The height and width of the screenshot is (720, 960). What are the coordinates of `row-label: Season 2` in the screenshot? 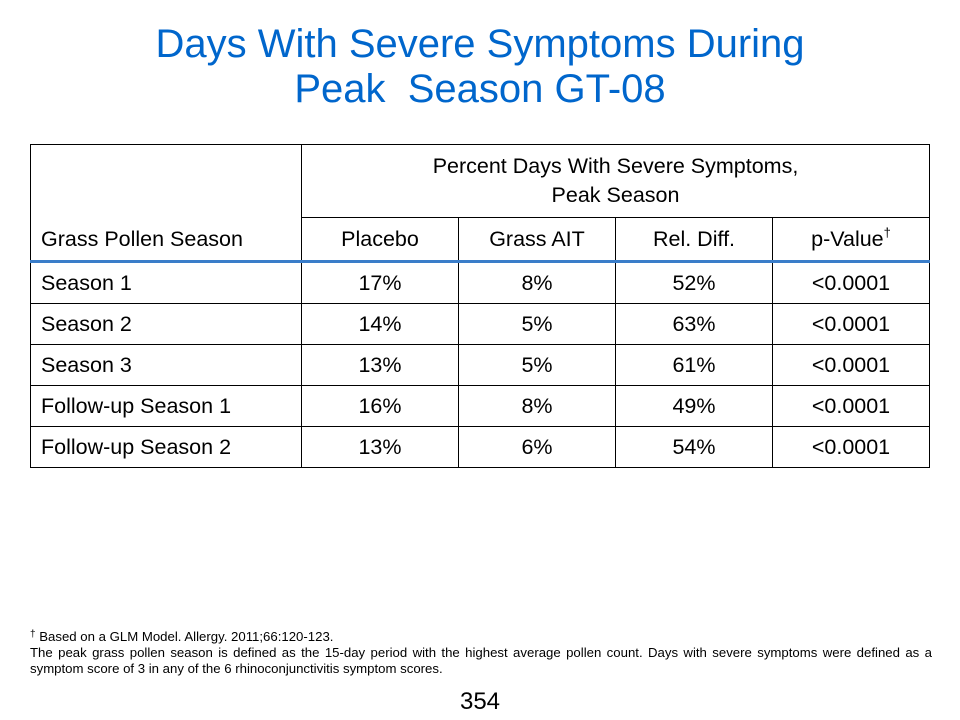 It's located at (166, 324).